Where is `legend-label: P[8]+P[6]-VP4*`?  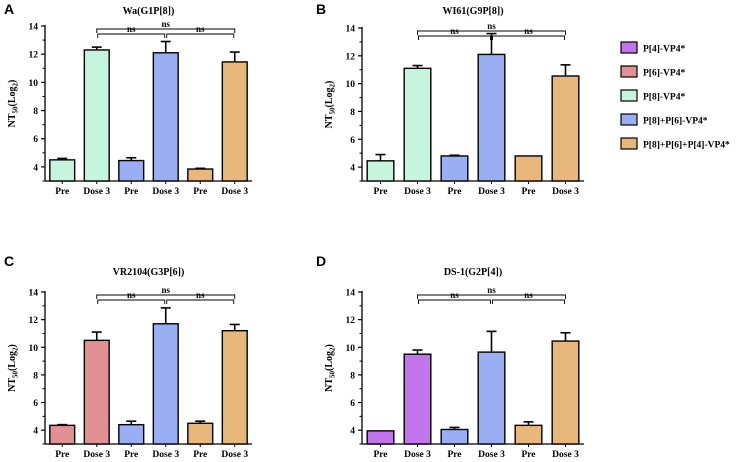 legend-label: P[8]+P[6]-VP4* is located at coordinates (675, 122).